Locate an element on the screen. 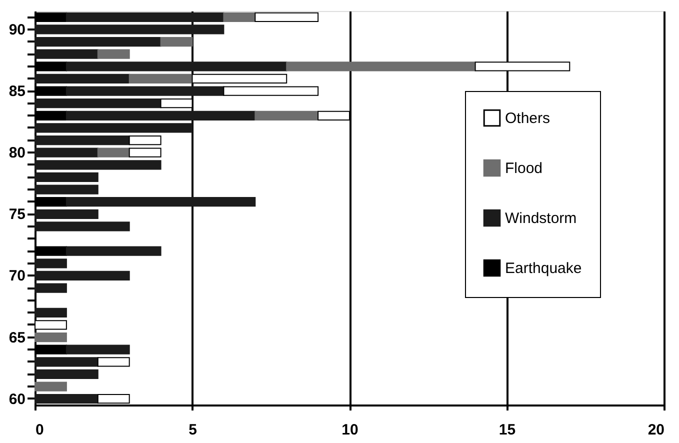 The height and width of the screenshot is (443, 679). x-tick-label: 20 is located at coordinates (656, 430).